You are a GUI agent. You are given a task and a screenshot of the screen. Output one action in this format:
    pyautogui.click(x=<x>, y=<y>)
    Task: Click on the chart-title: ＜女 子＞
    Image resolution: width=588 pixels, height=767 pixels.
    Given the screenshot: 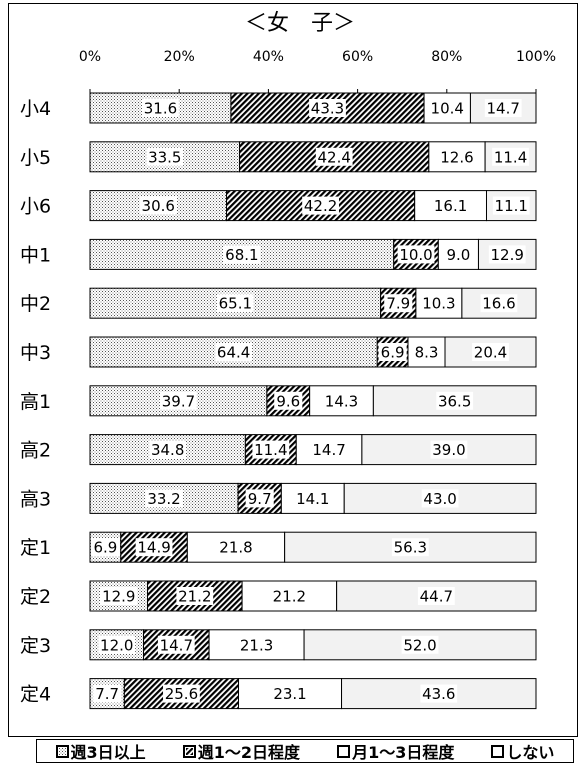 What is the action you would take?
    pyautogui.click(x=300, y=23)
    